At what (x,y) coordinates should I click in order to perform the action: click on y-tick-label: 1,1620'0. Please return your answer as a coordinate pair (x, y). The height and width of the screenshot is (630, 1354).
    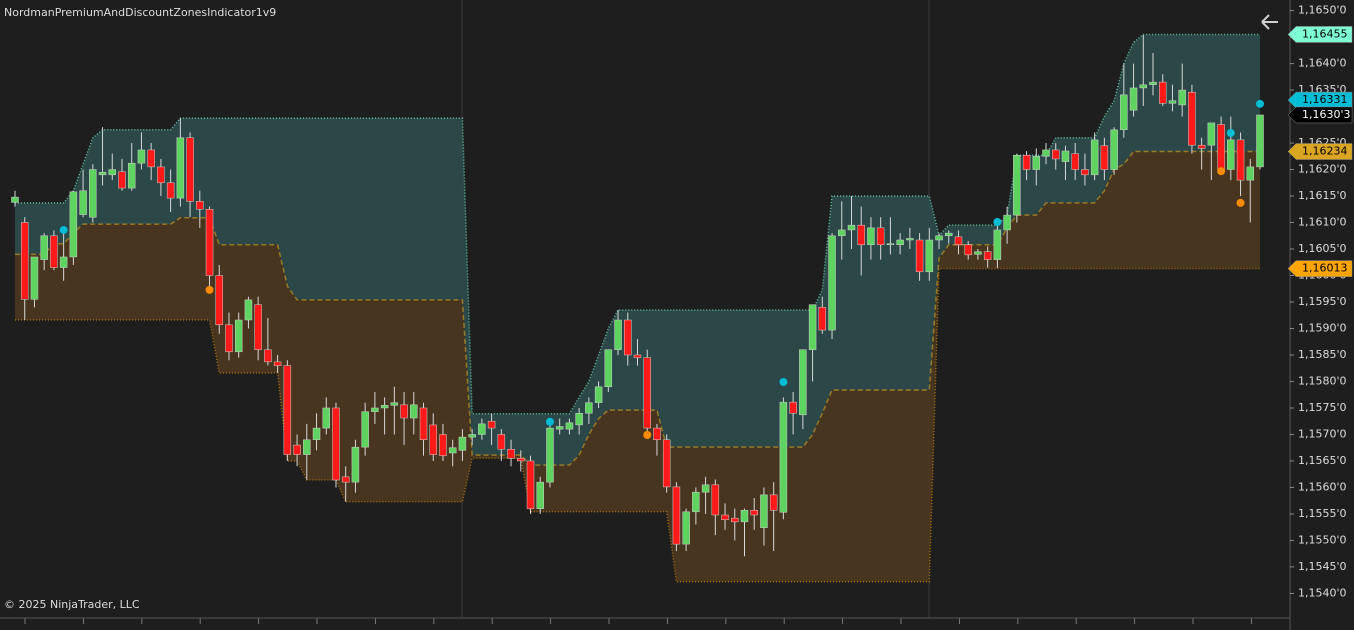
    Looking at the image, I should click on (1322, 169).